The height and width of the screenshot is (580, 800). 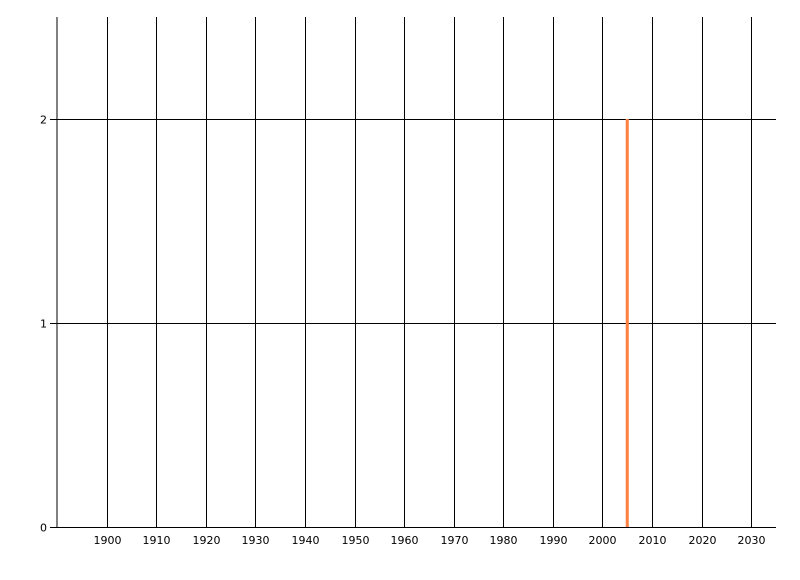 What do you see at coordinates (405, 540) in the screenshot?
I see `x-tick-label: 1960` at bounding box center [405, 540].